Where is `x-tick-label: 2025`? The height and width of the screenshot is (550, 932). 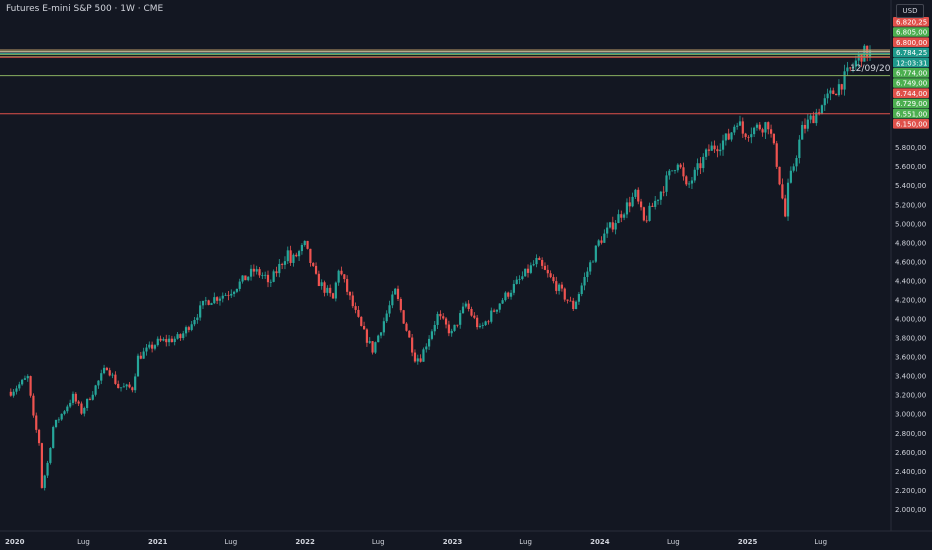 x-tick-label: 2025 is located at coordinates (748, 542).